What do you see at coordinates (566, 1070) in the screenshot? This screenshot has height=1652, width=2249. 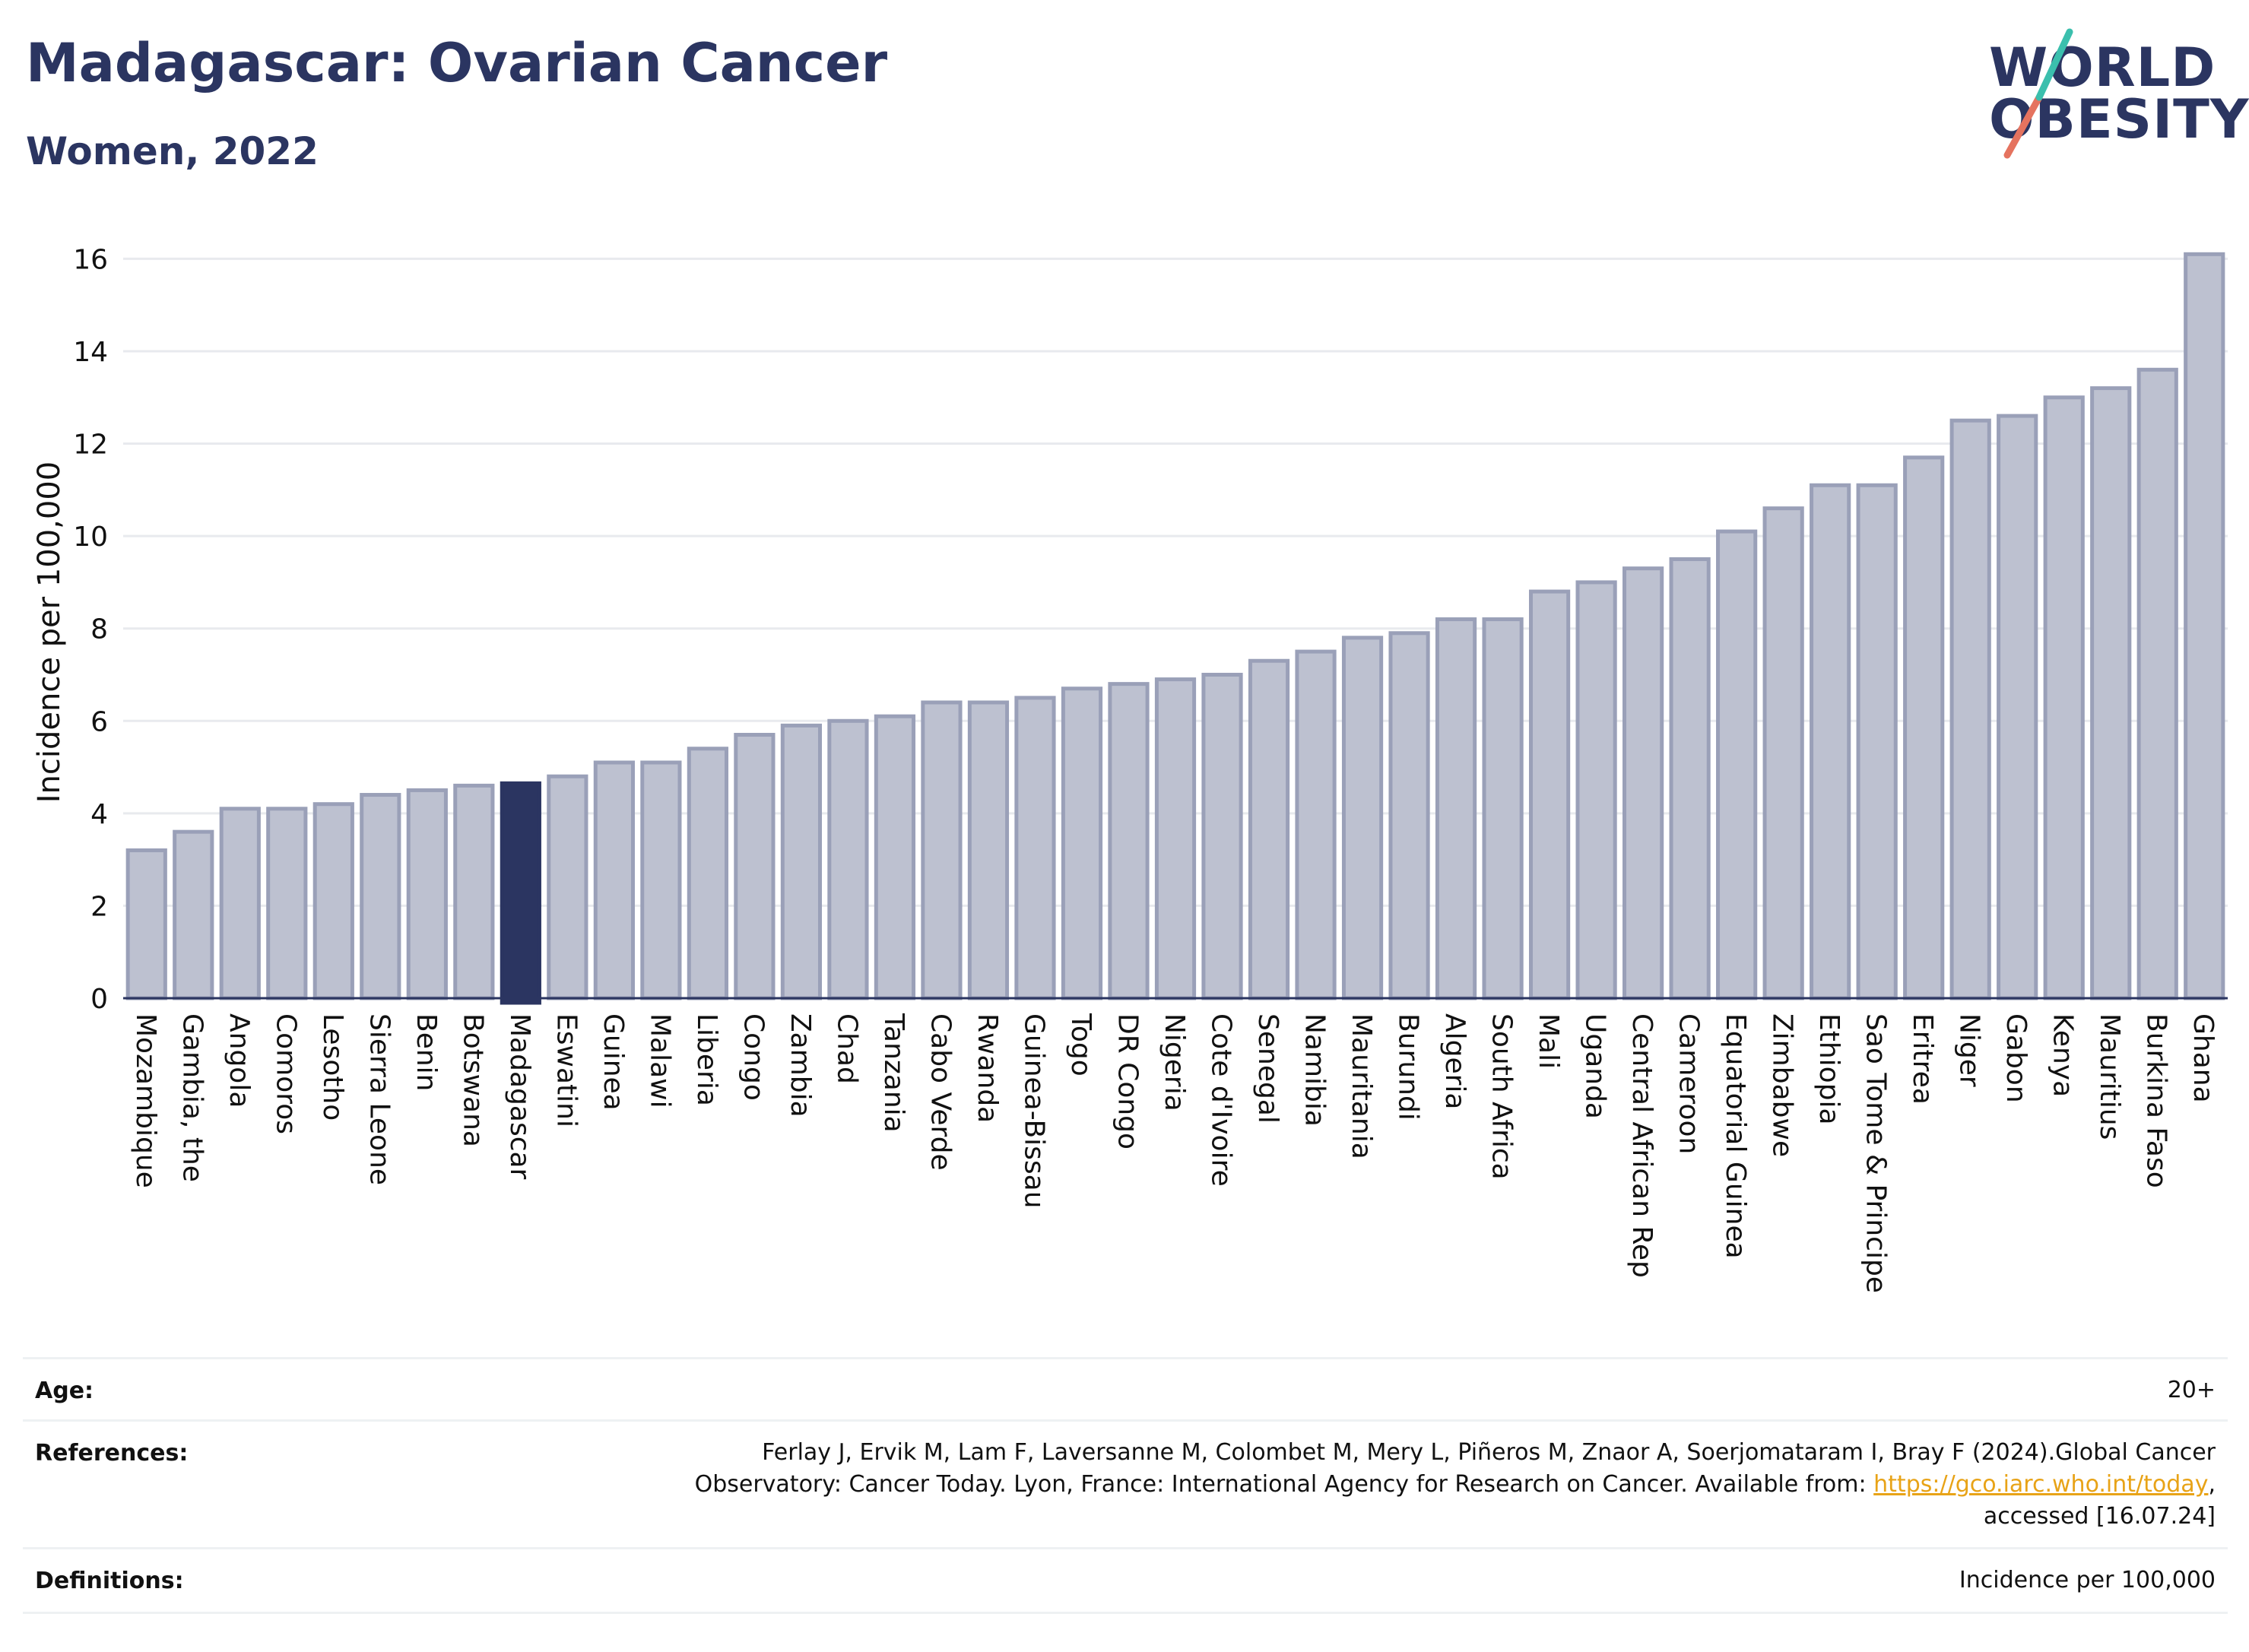 I see `x-tick-label: Eswatini` at bounding box center [566, 1070].